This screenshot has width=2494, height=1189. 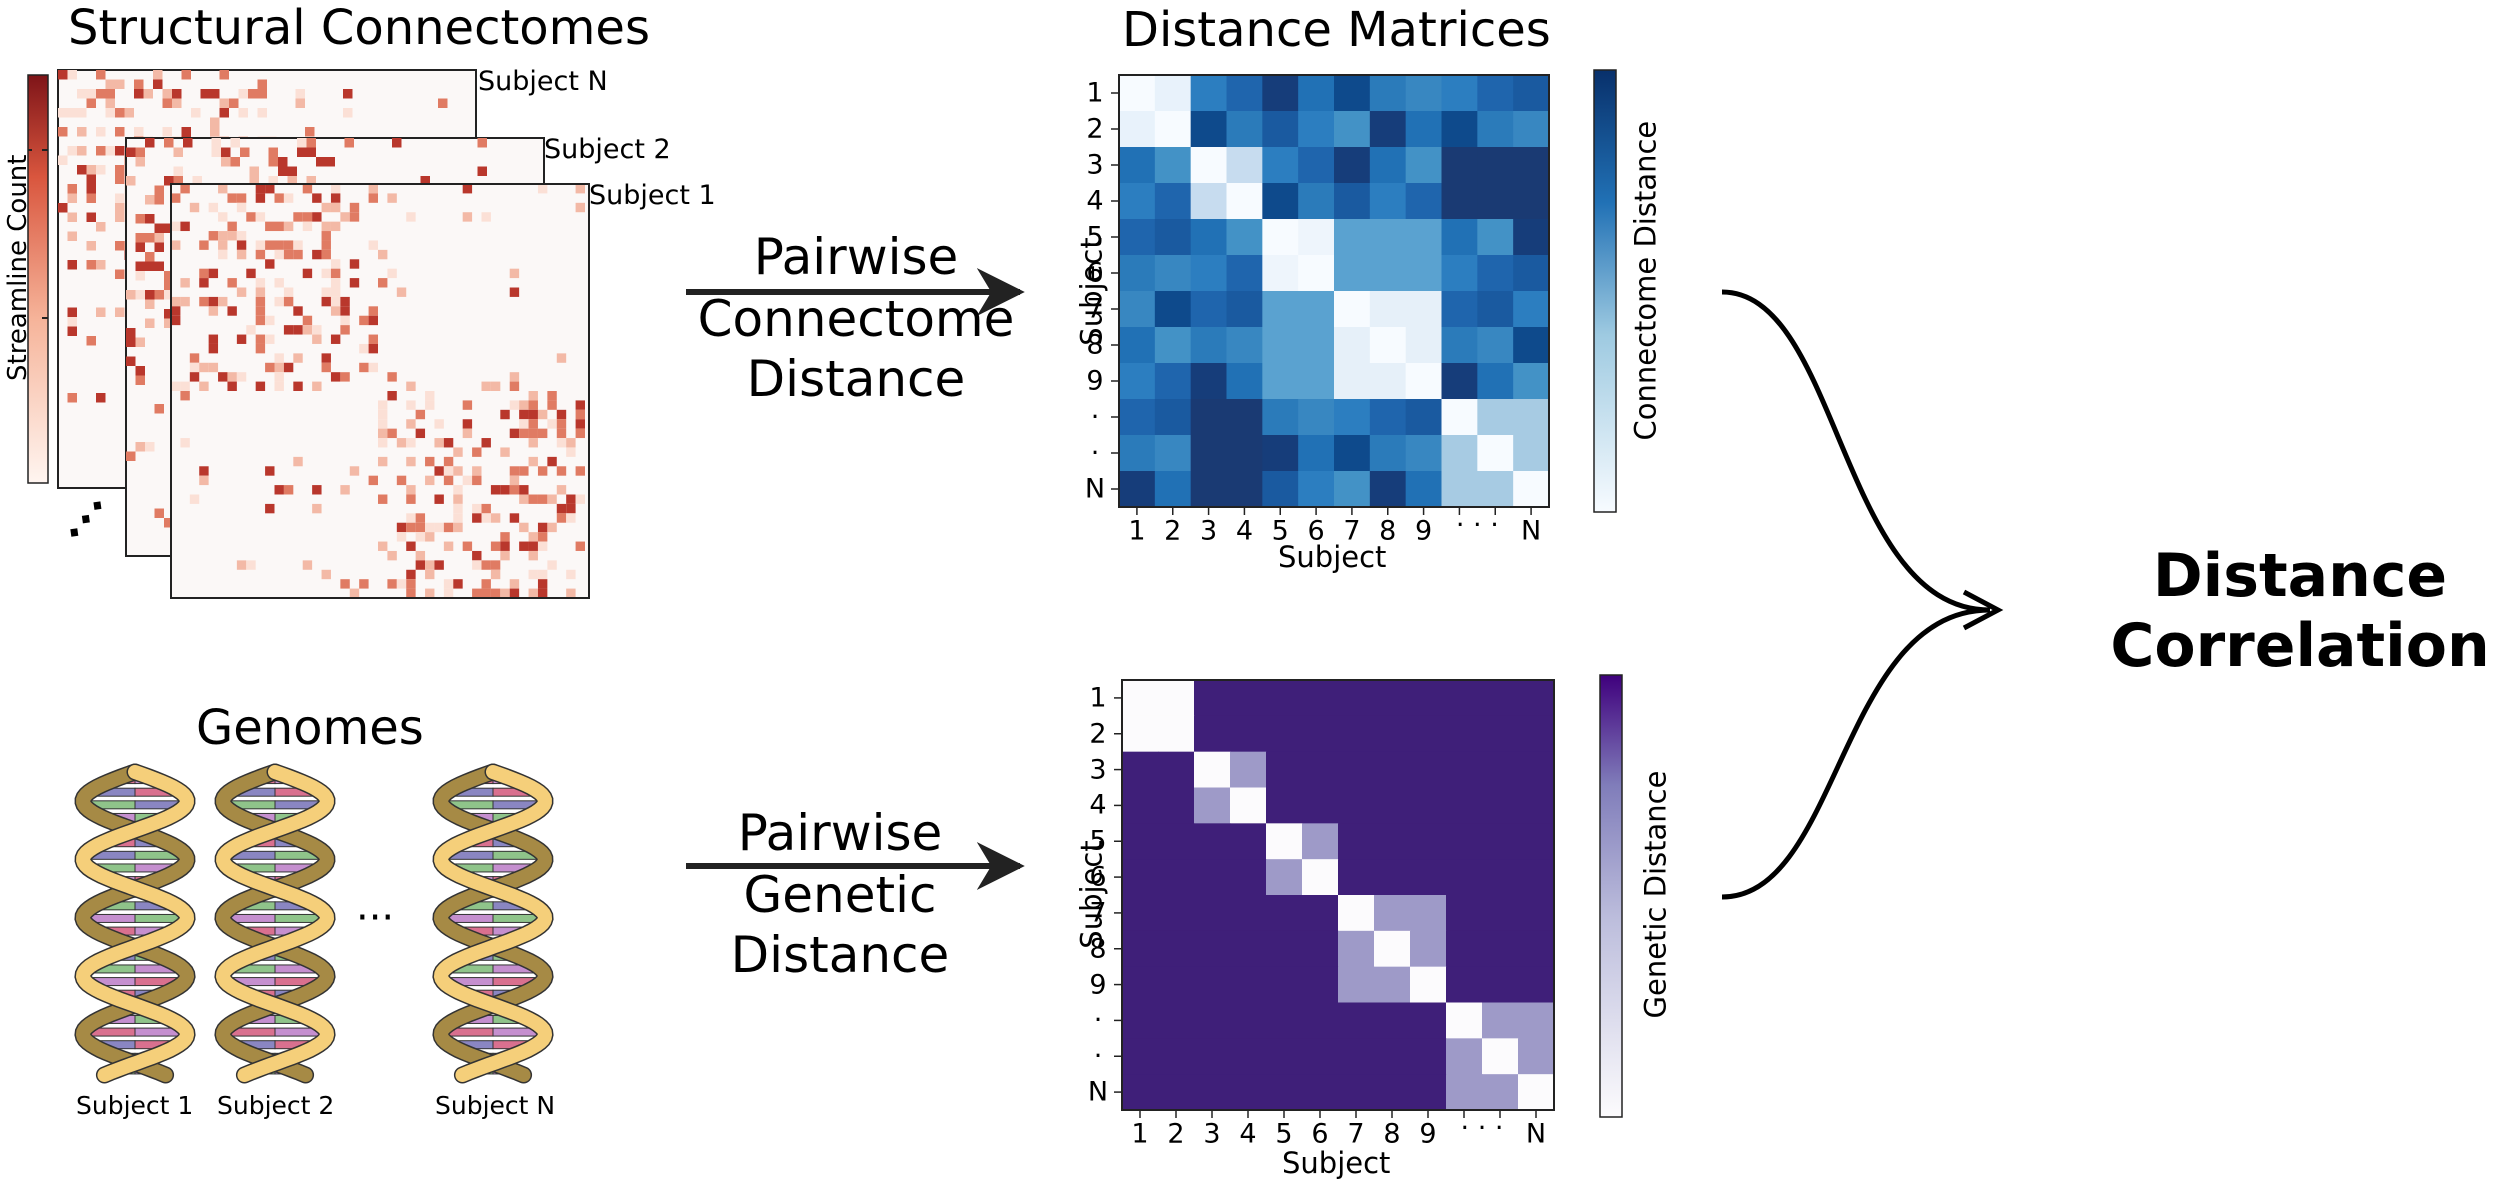 I want to click on genetic-y-tick: 3, so click(x=1098, y=770).